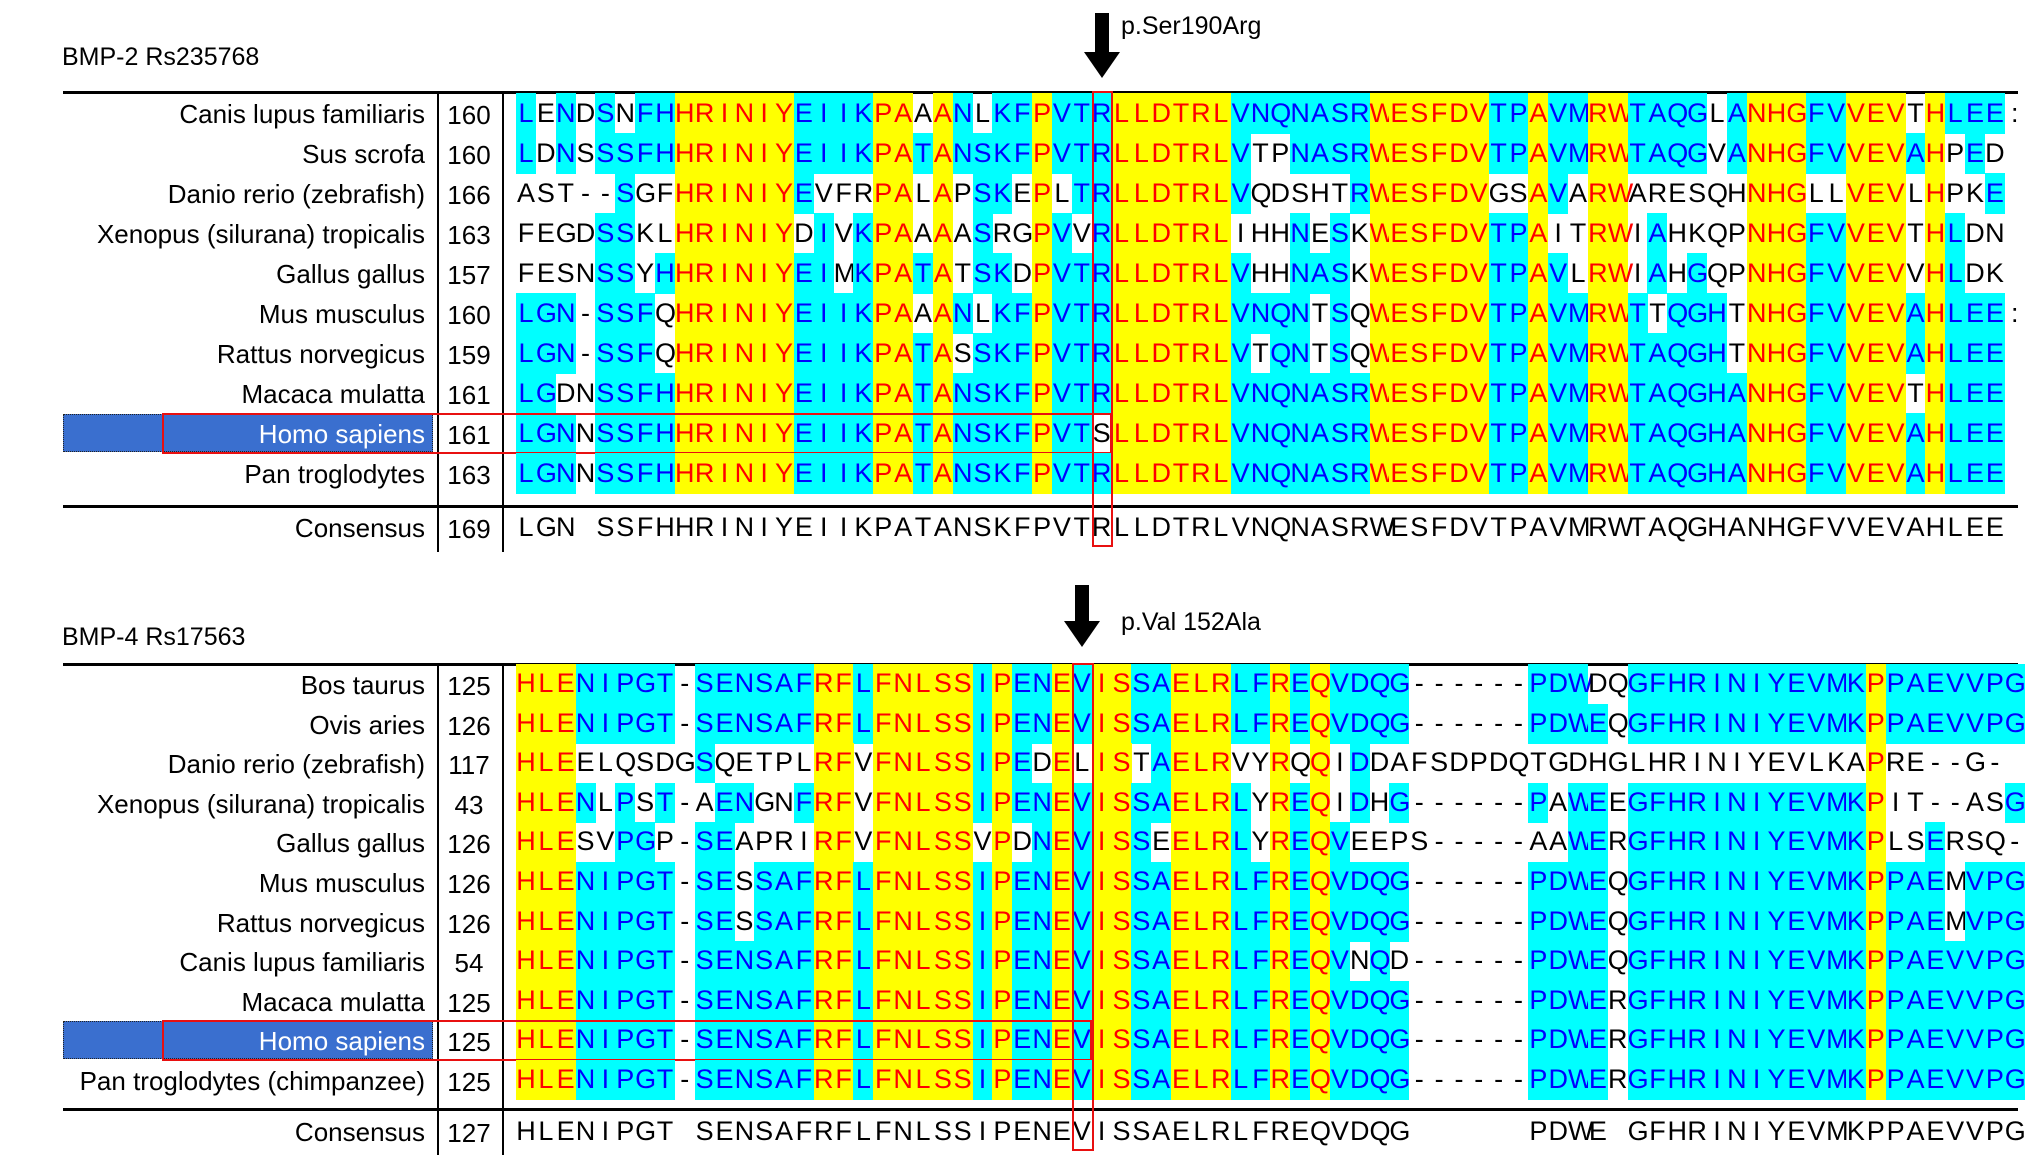 Image resolution: width=2030 pixels, height=1165 pixels. Describe the element at coordinates (585, 233) in the screenshot. I see `residue: D` at that location.